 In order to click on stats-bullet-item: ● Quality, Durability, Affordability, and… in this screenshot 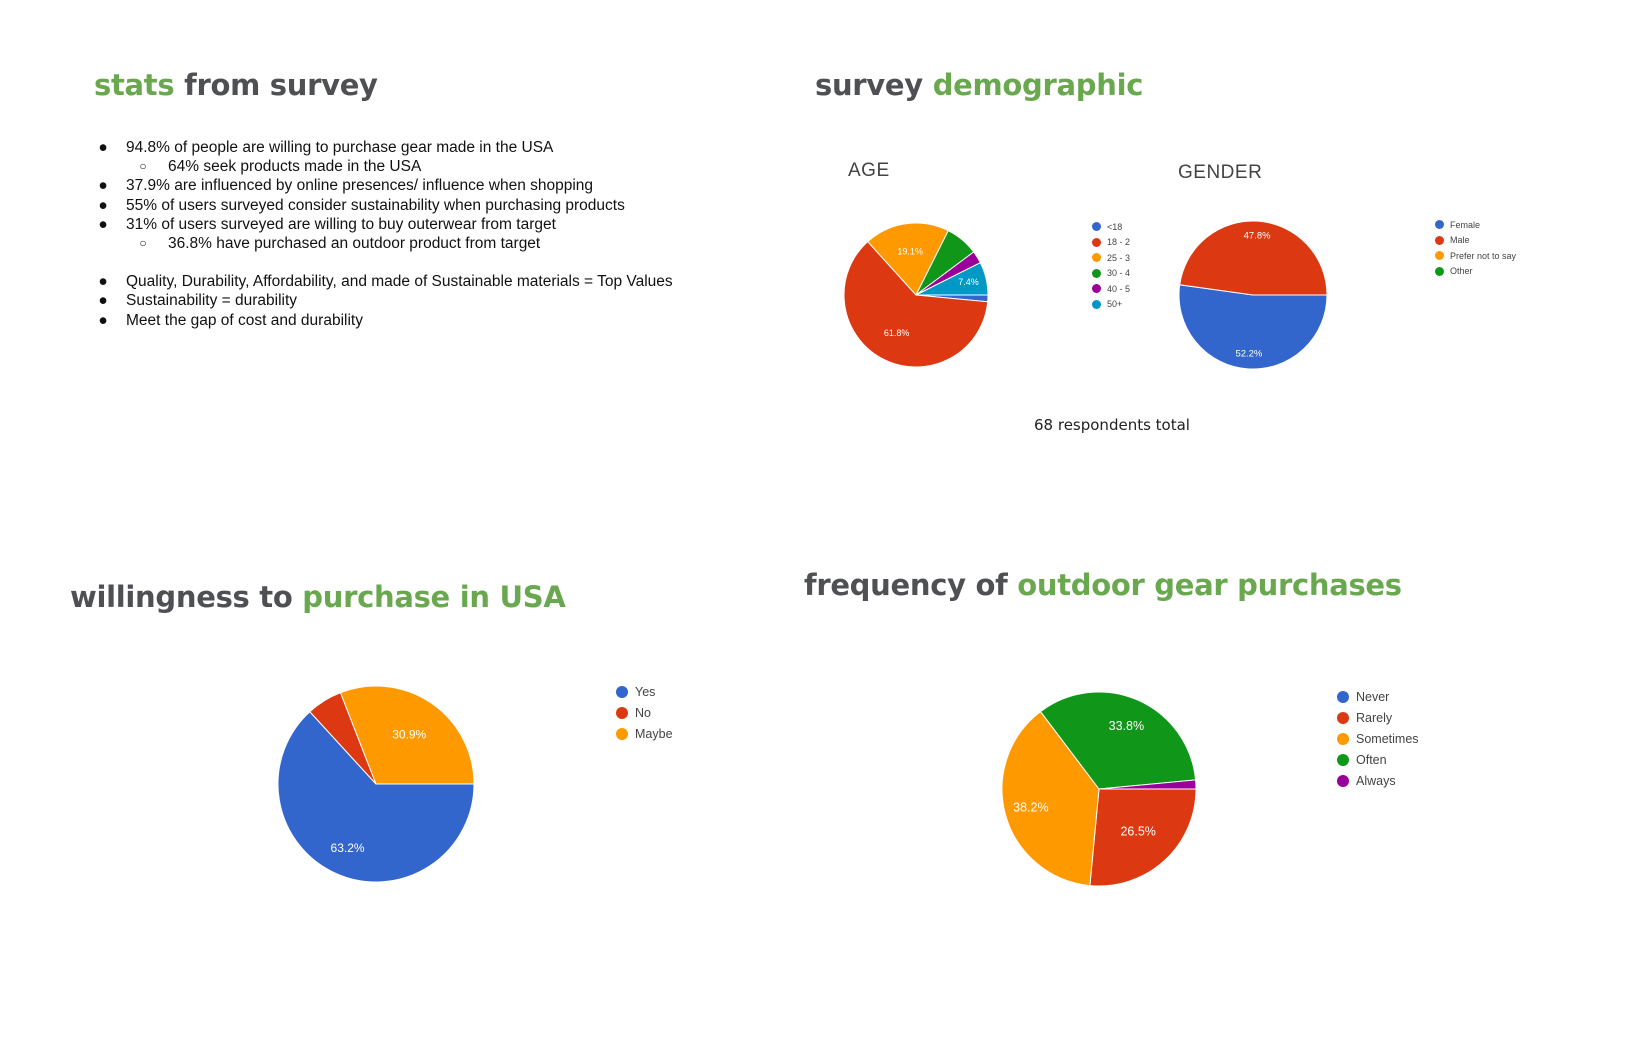, I will do `click(384, 281)`.